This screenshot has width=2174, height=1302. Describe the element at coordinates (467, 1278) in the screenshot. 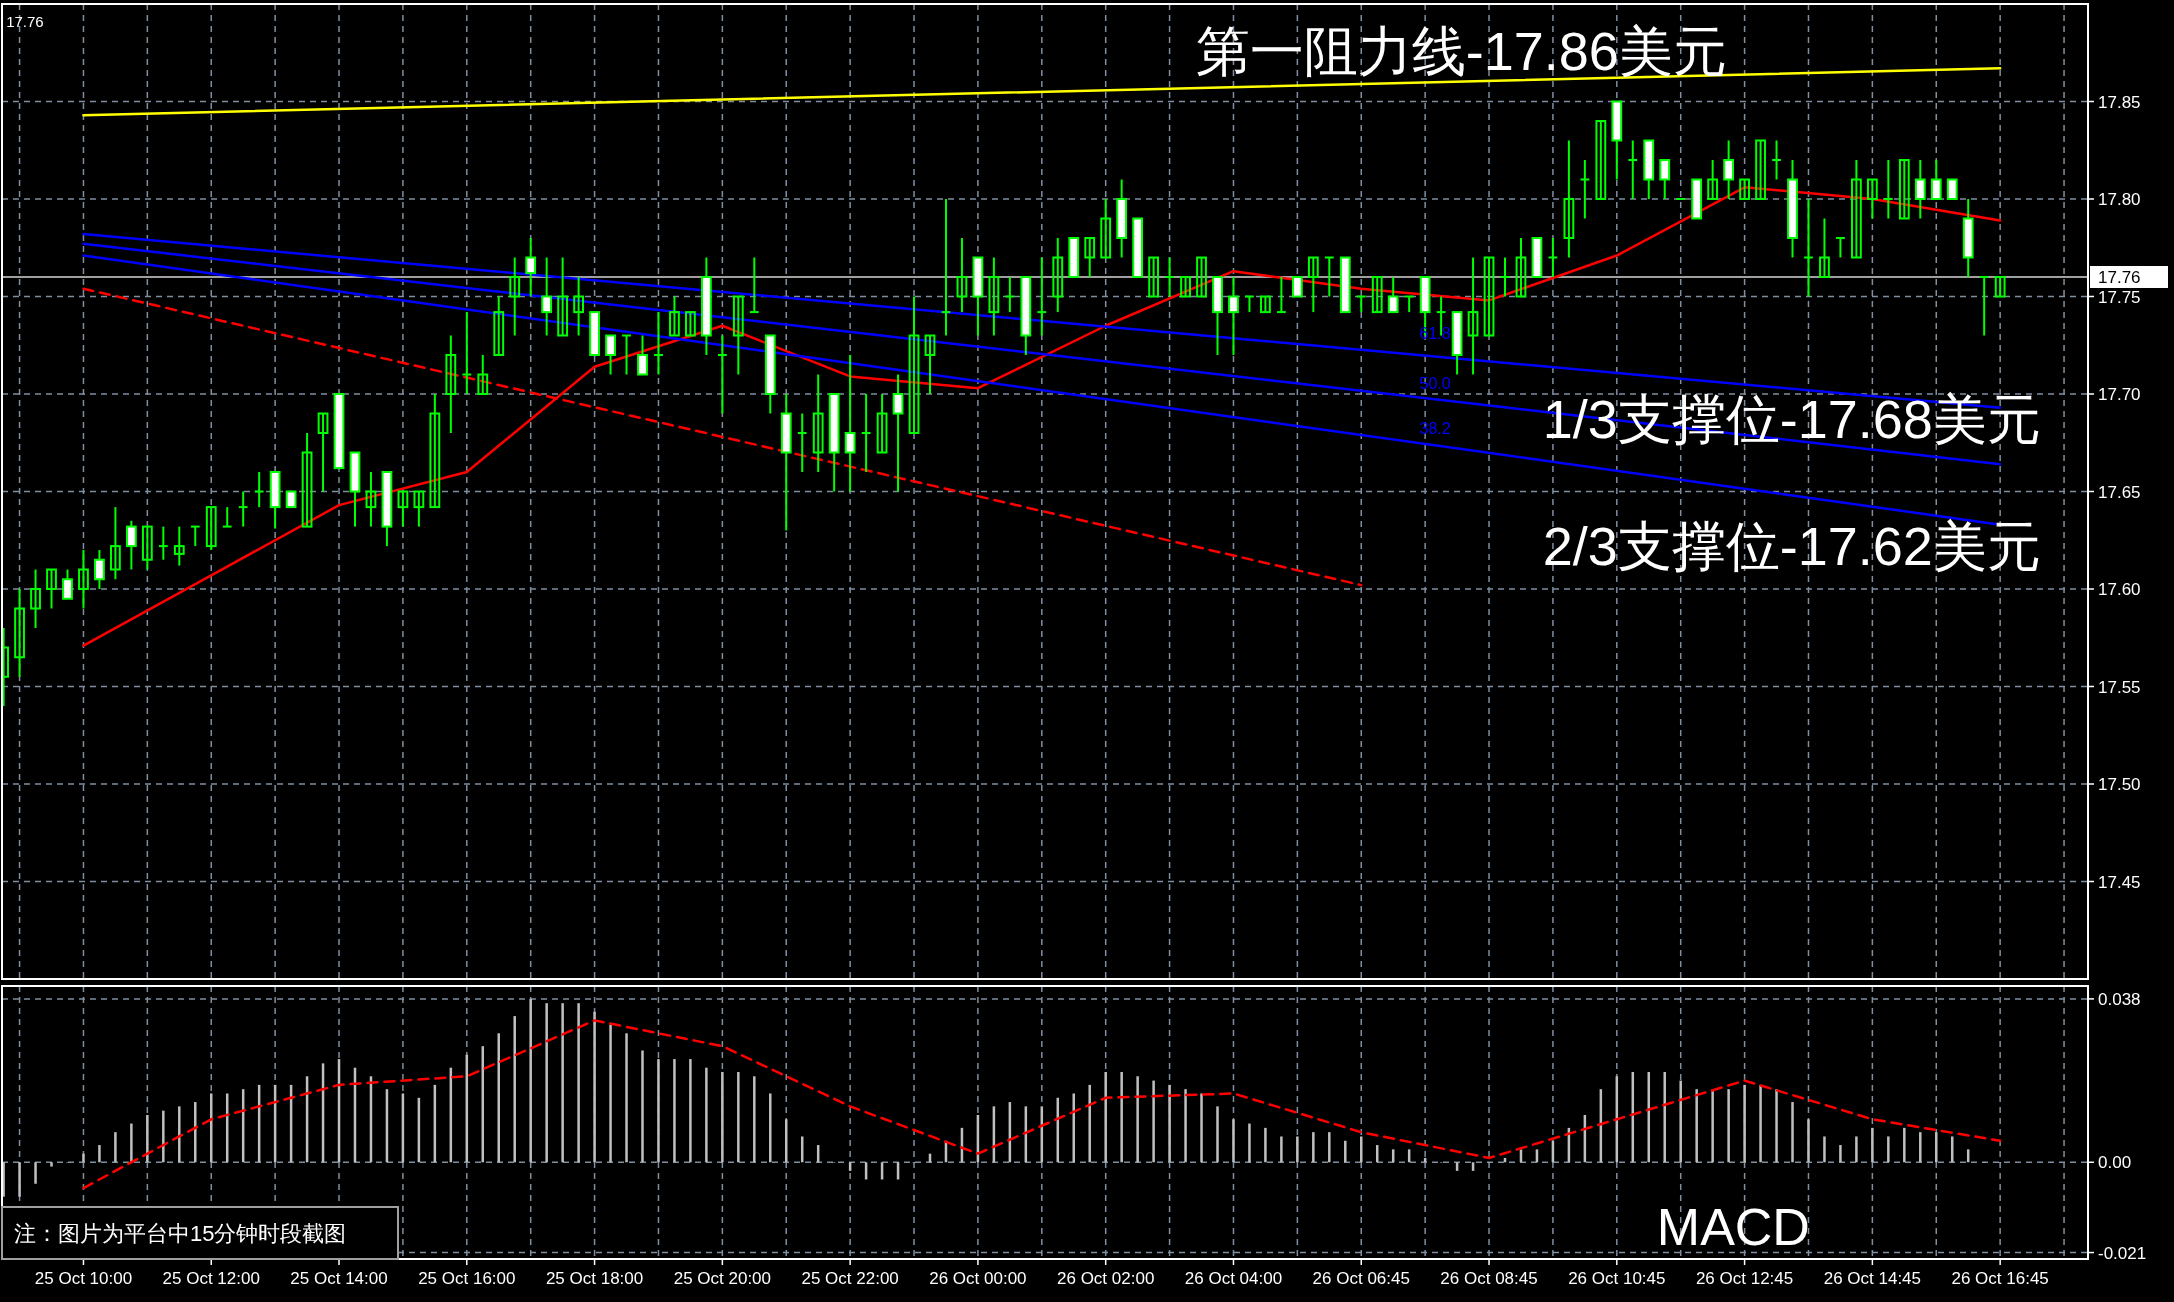

I see `x-tick-label: 25 Oct 16:00` at that location.